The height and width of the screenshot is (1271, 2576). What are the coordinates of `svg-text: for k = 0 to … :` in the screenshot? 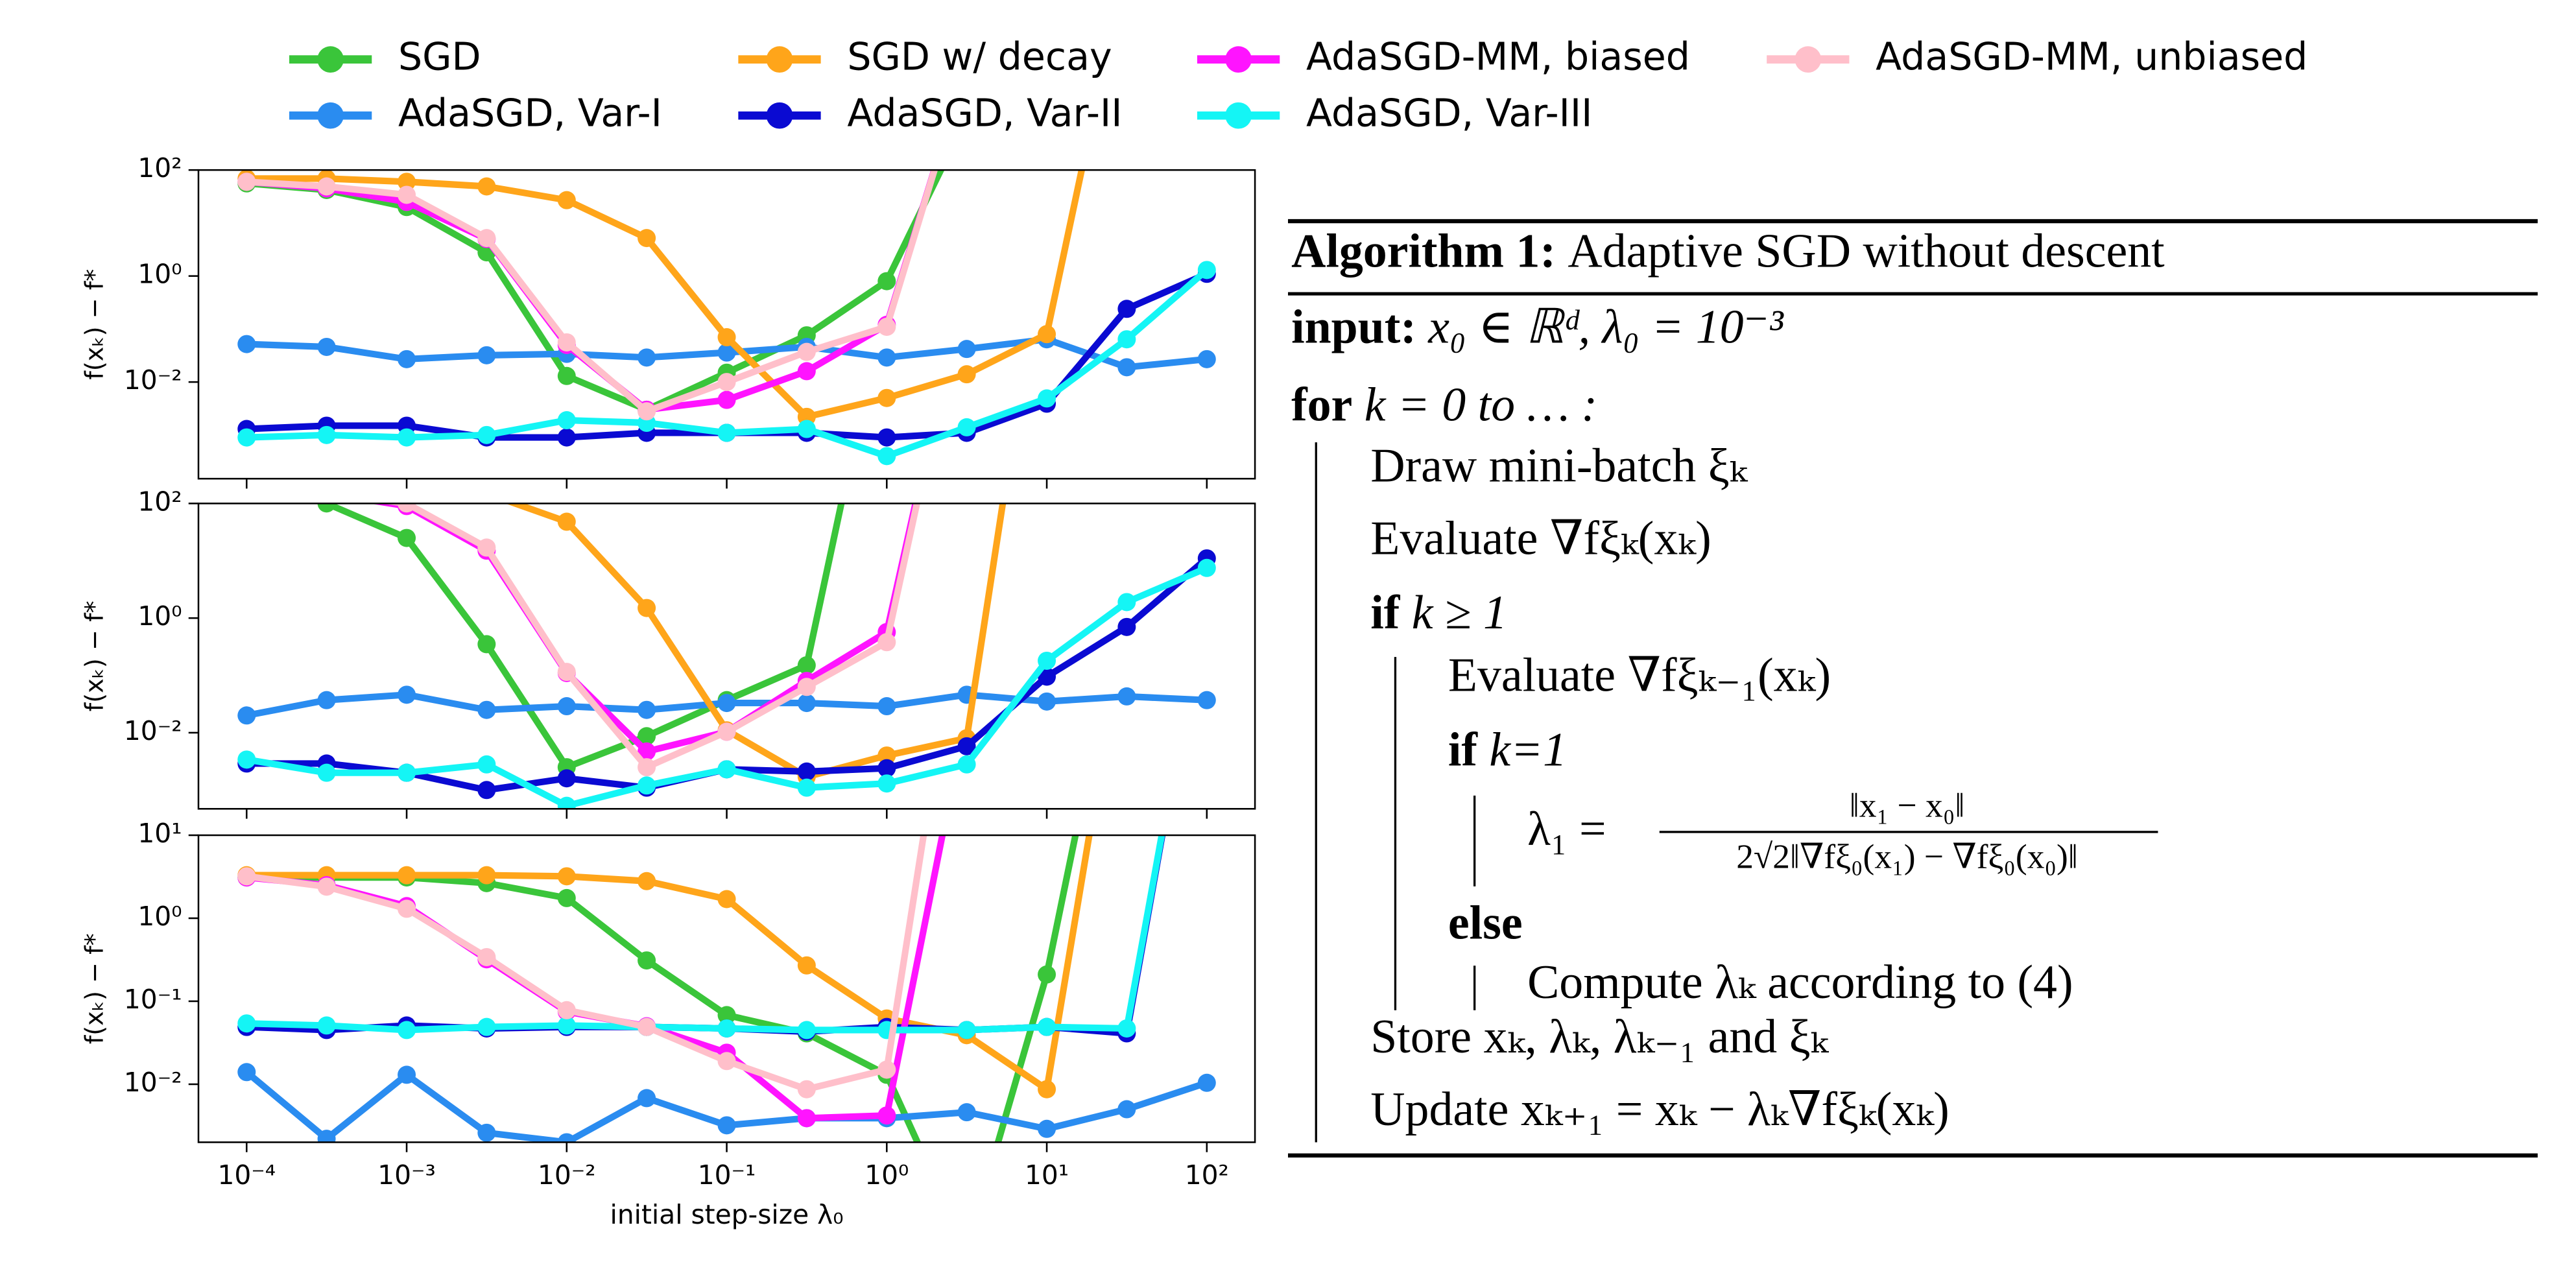 It's located at (1444, 404).